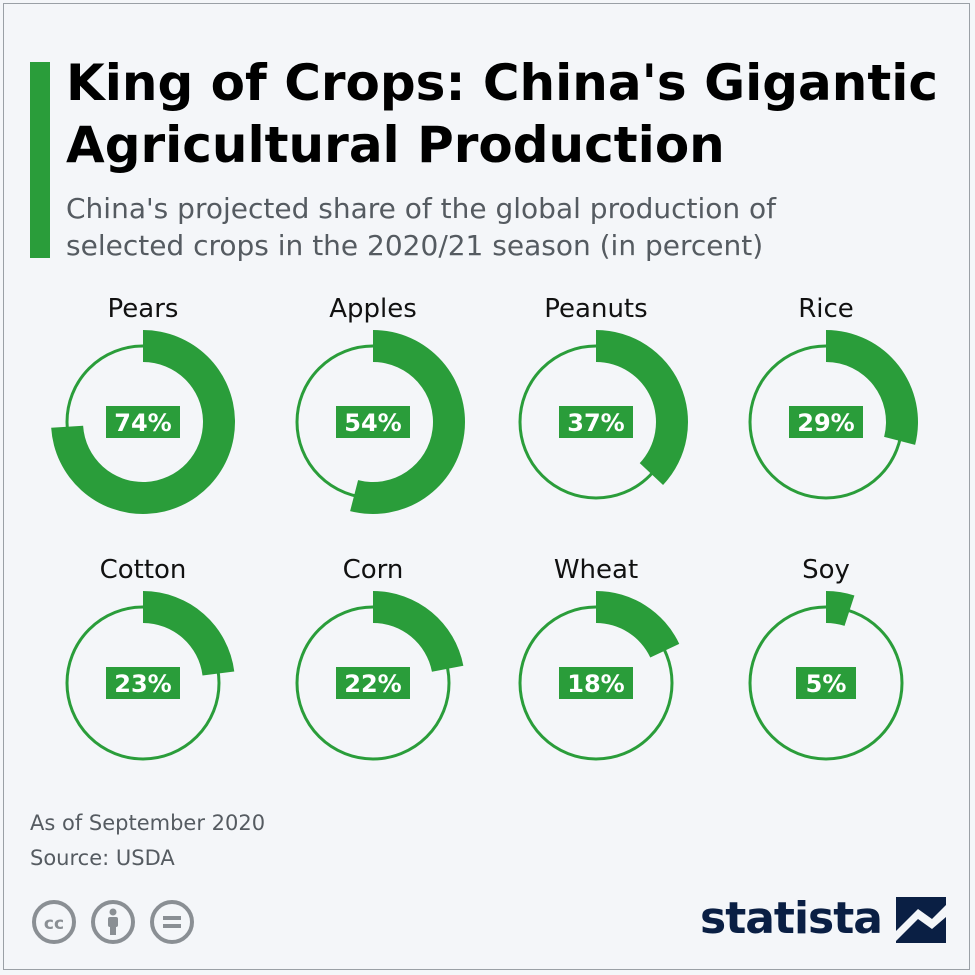 This screenshot has height=975, width=975. I want to click on value-badge-pears, so click(143, 422).